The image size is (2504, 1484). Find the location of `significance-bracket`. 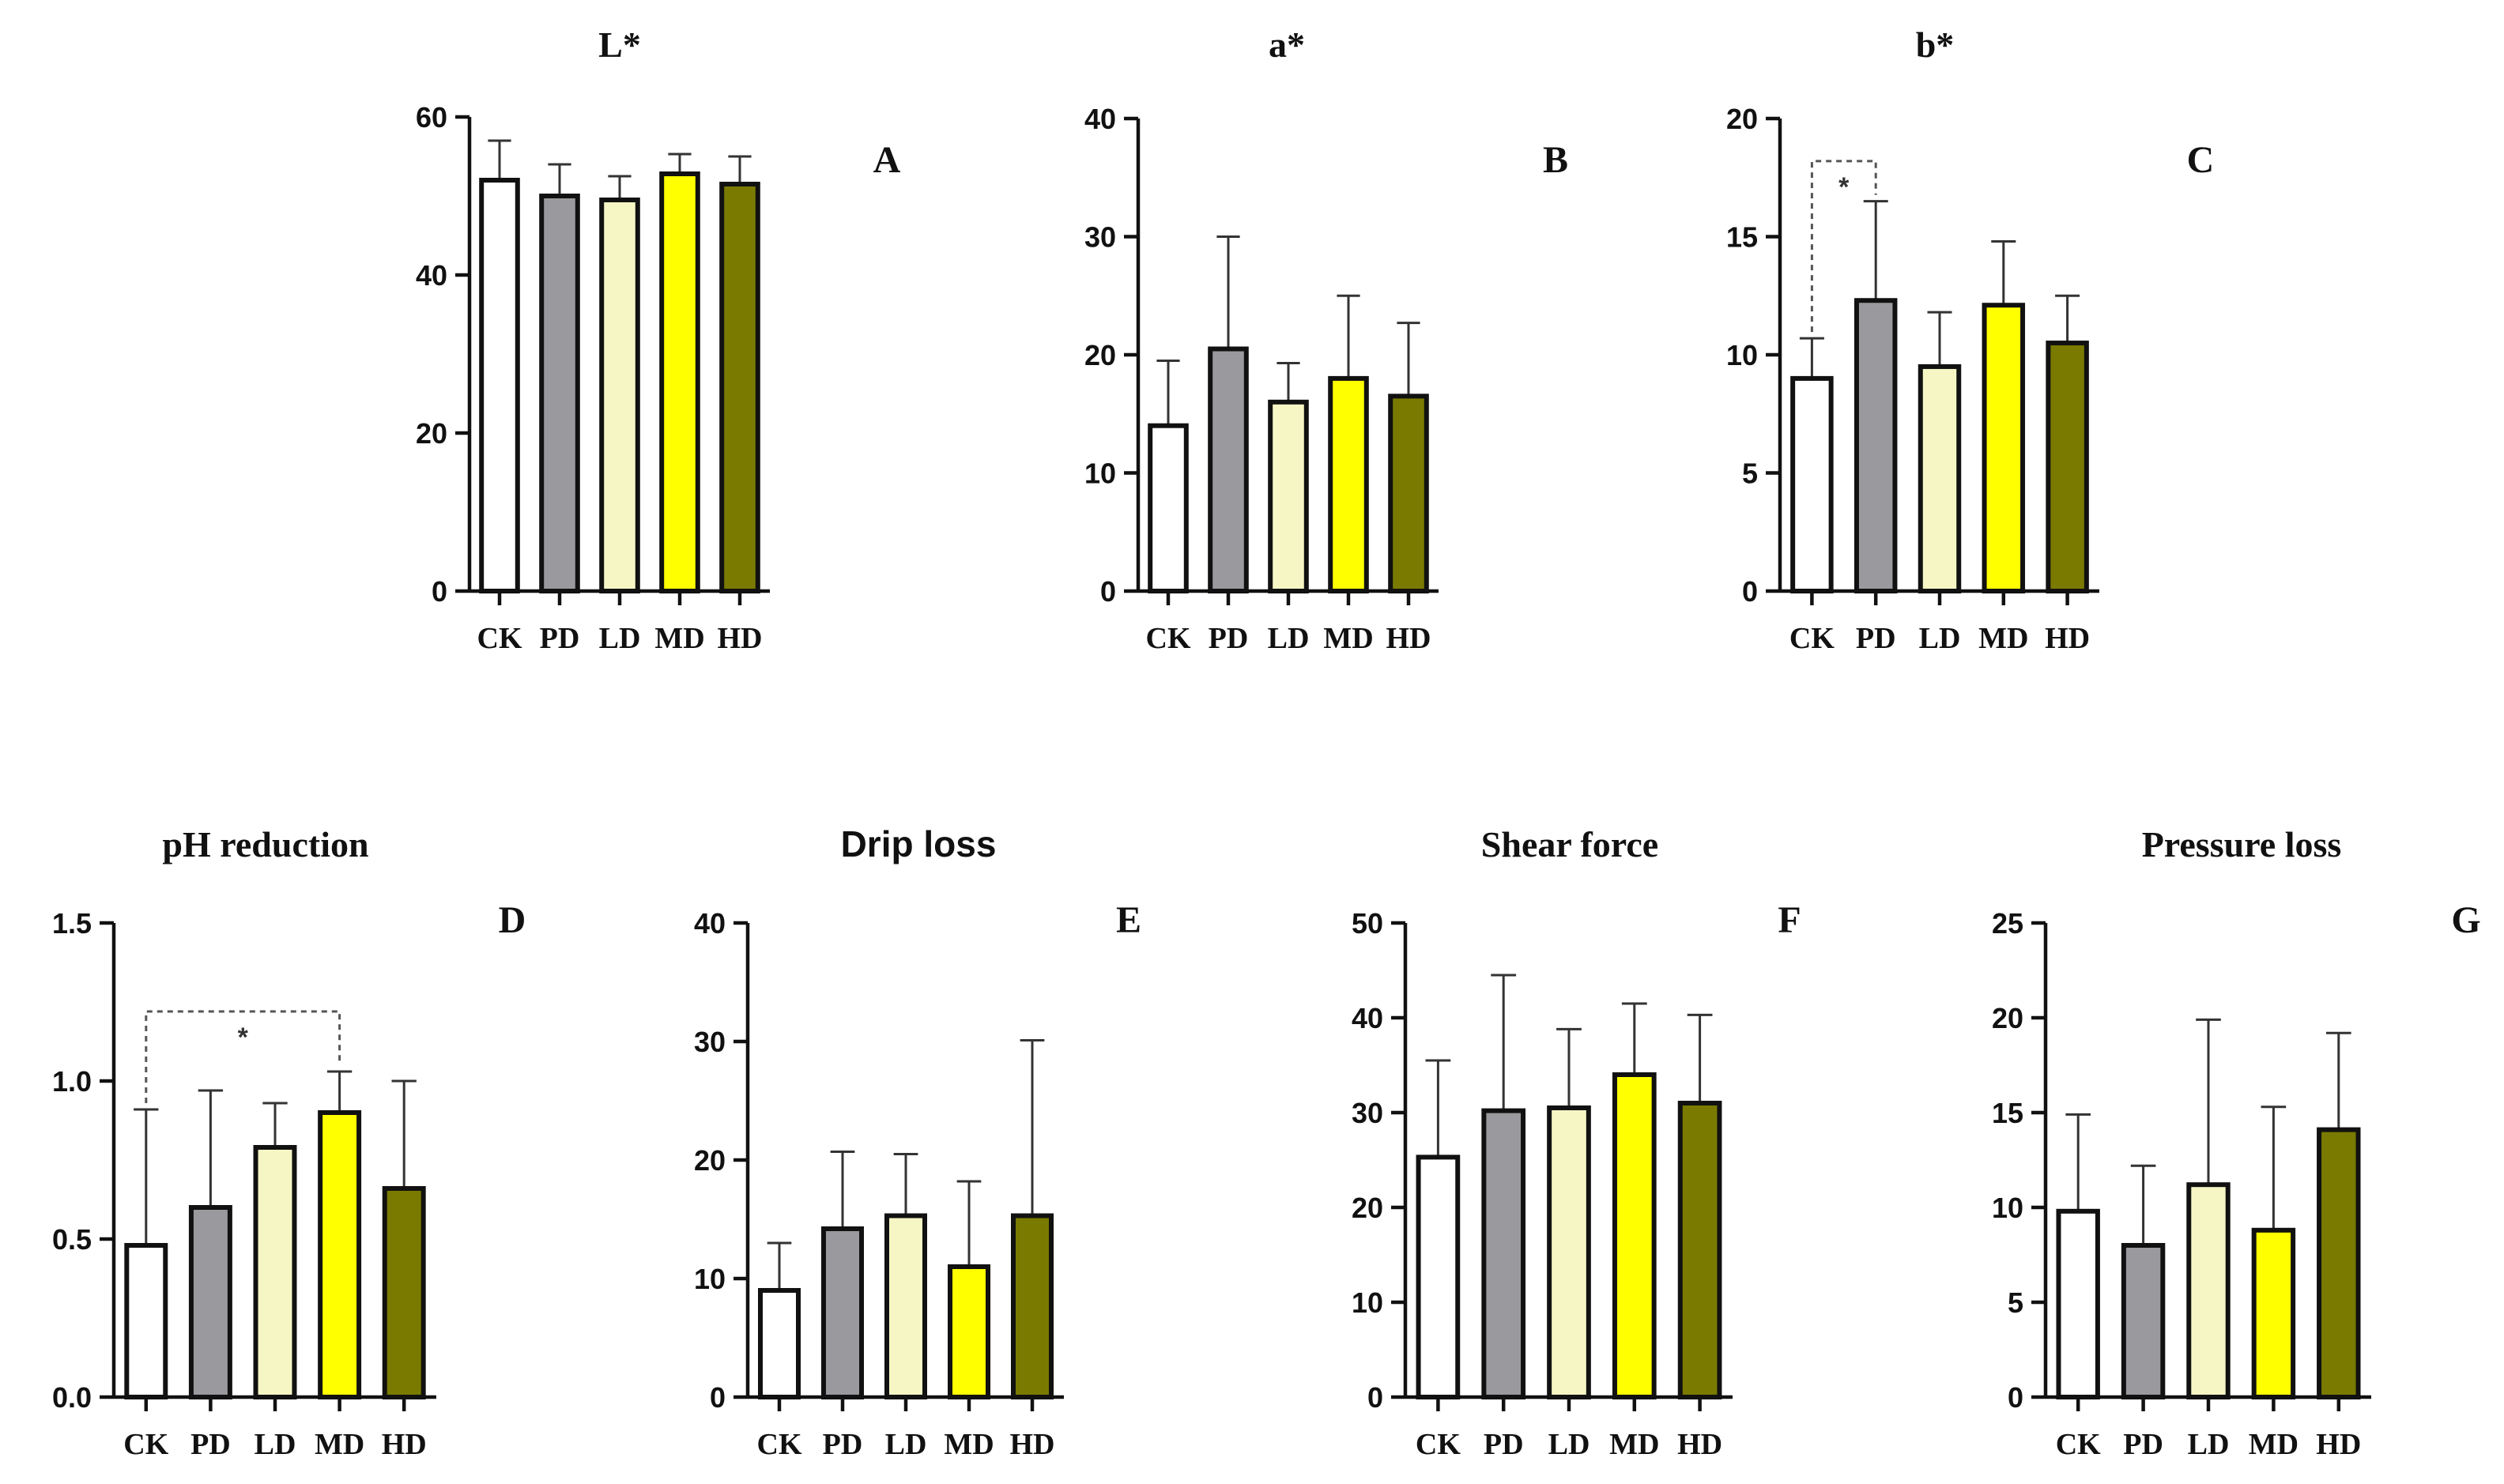

significance-bracket is located at coordinates (1843, 246).